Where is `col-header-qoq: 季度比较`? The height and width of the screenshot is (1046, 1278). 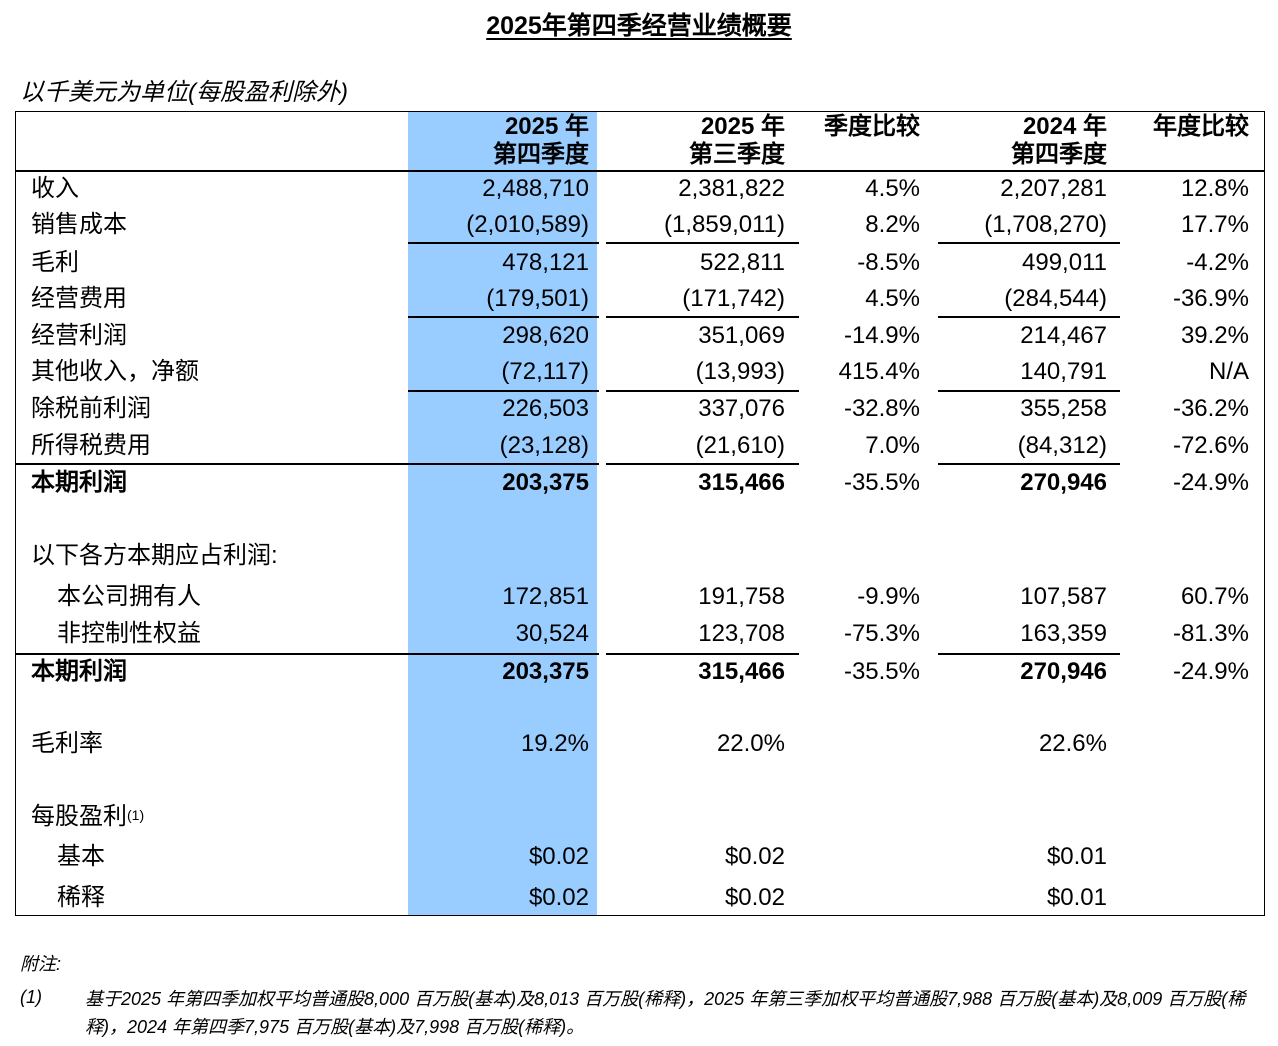
col-header-qoq: 季度比较 is located at coordinates (872, 126).